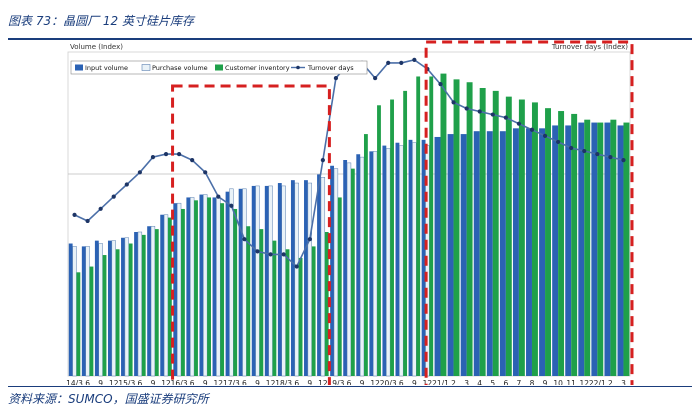  What do you see at coordinates (597, 382) in the screenshot?
I see `x-tick-label: 22/1` at bounding box center [597, 382].